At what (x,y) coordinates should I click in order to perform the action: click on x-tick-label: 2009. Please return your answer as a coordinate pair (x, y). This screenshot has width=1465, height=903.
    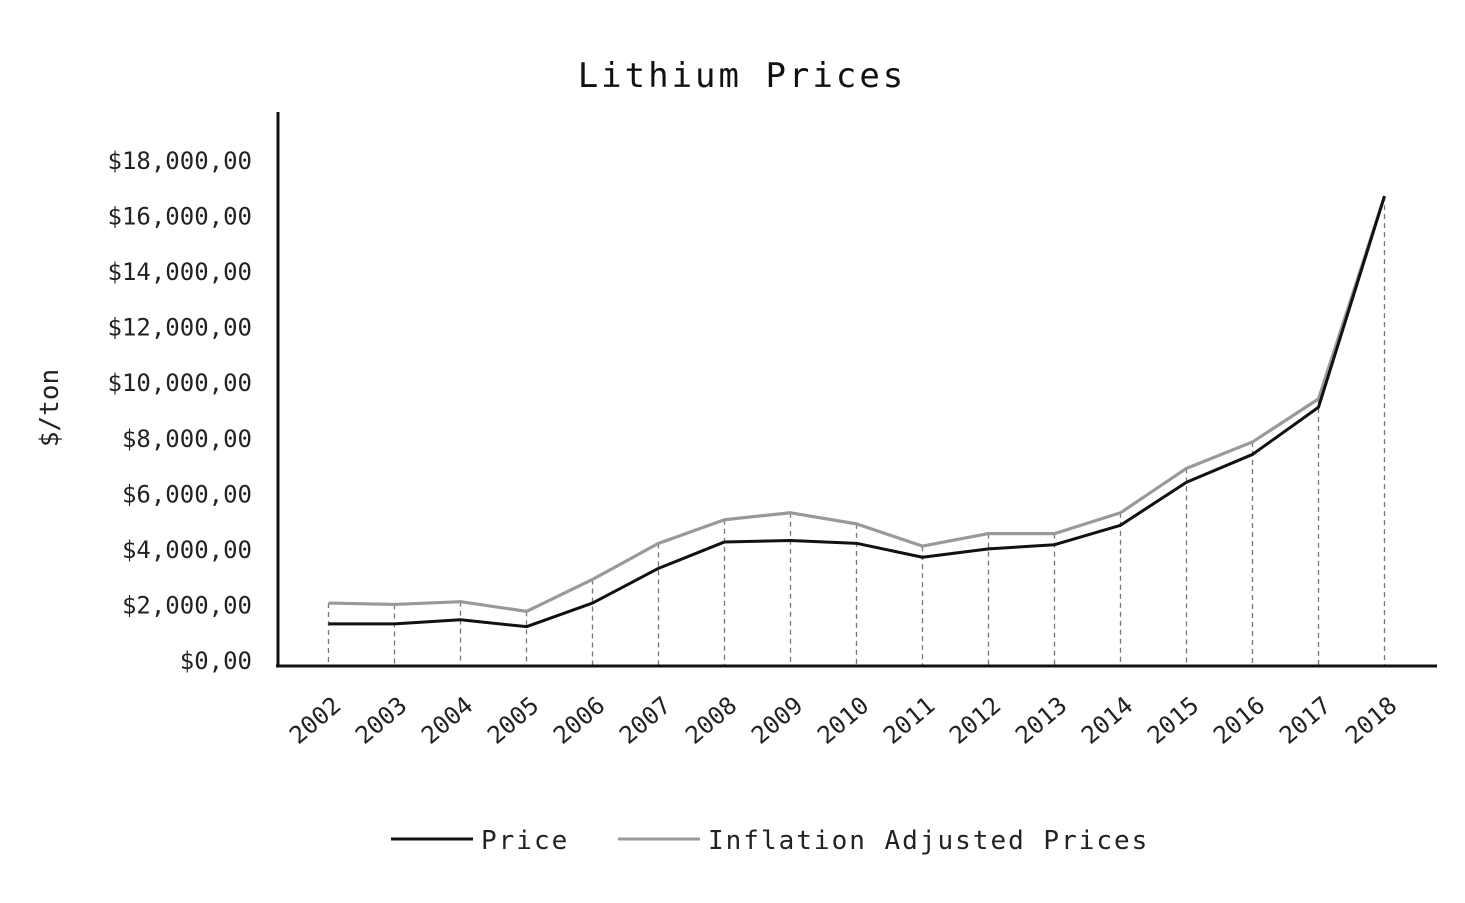
    Looking at the image, I should click on (777, 720).